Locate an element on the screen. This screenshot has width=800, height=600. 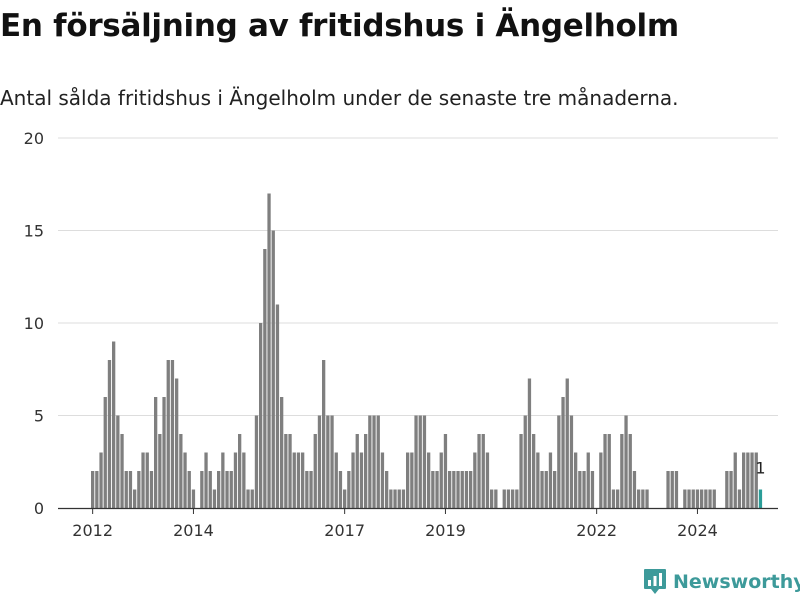
x-tick-label: 2012 is located at coordinates (92, 530).